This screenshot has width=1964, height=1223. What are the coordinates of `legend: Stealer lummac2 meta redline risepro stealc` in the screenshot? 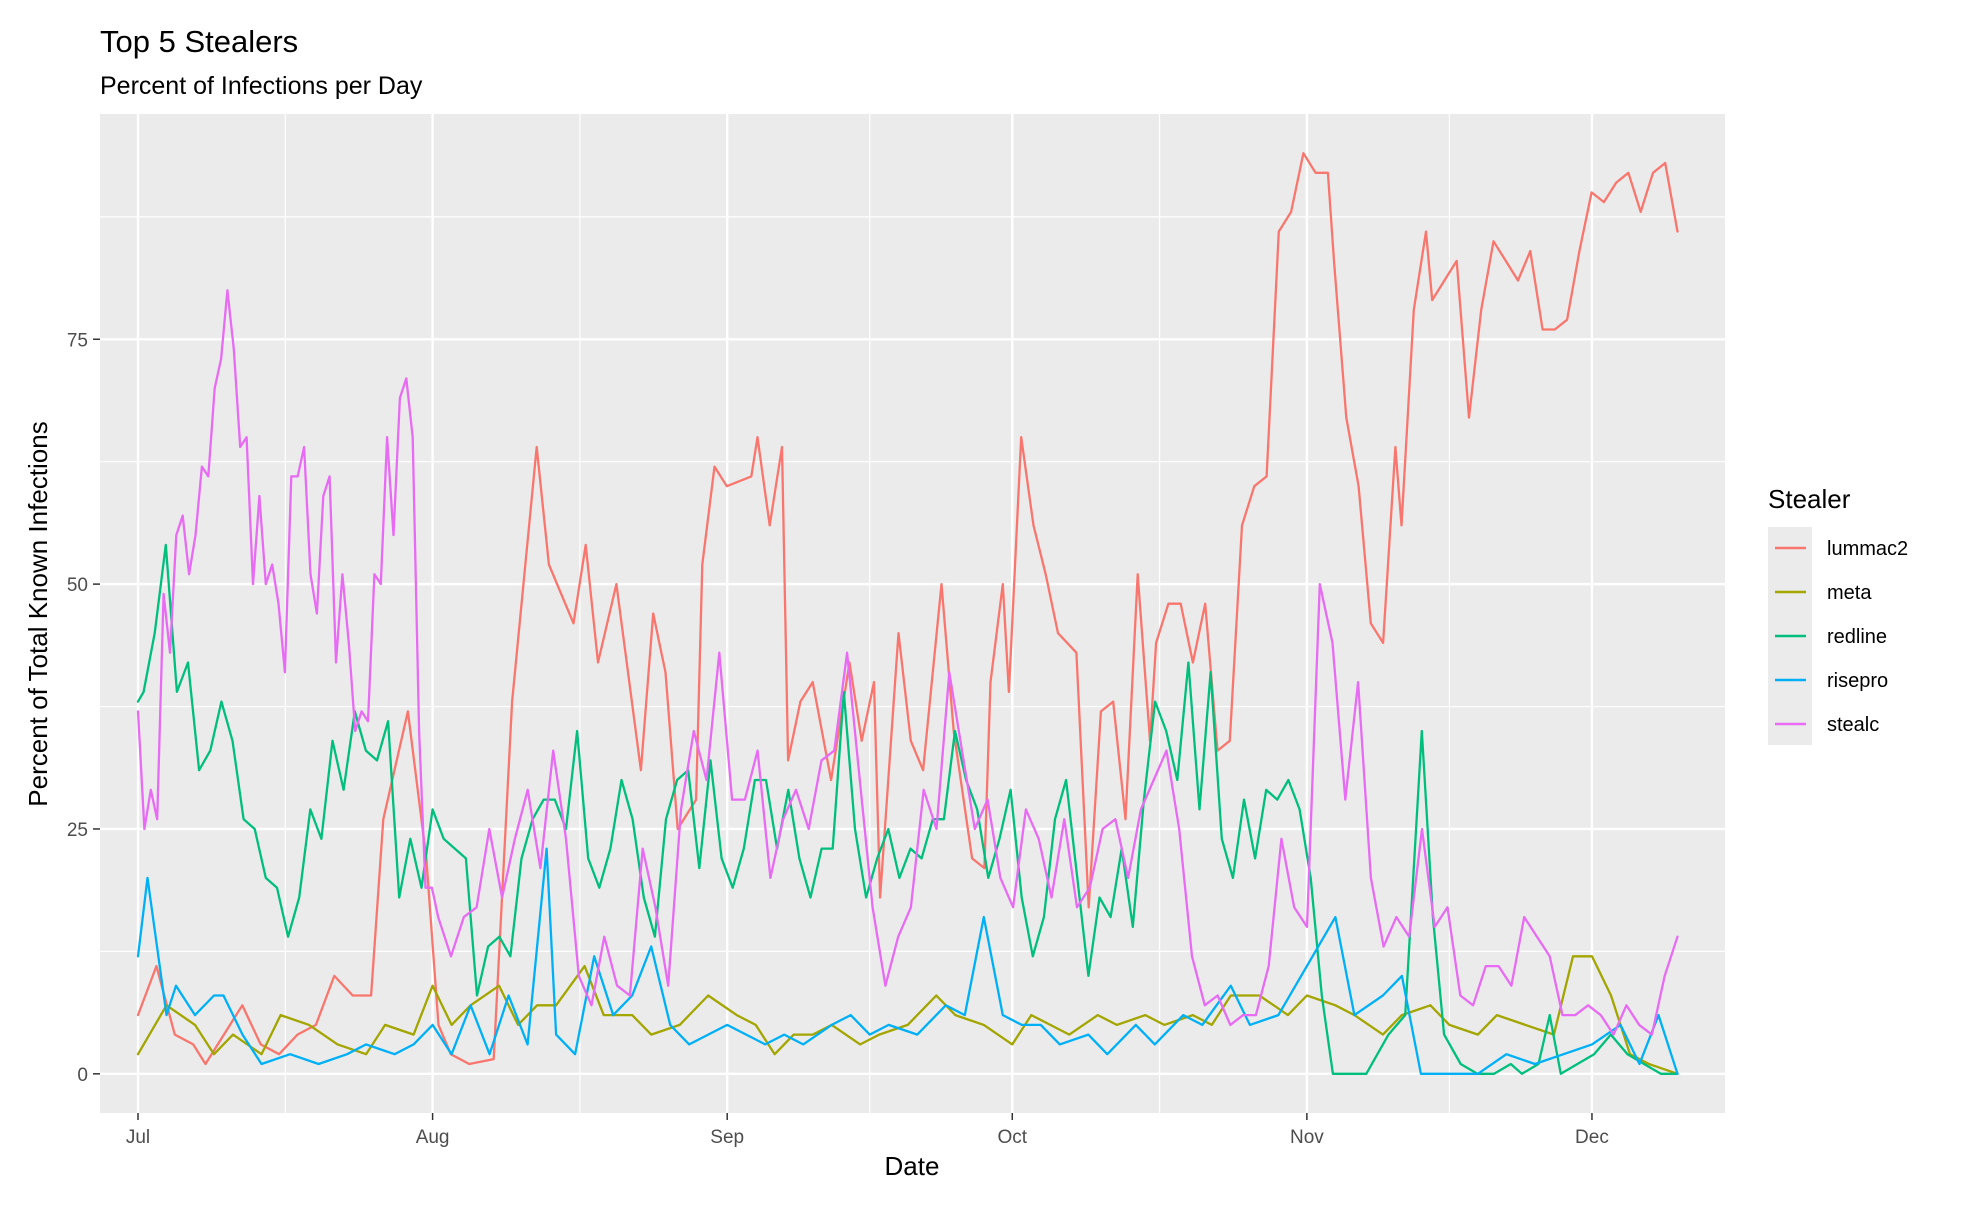 It's located at (1838, 614).